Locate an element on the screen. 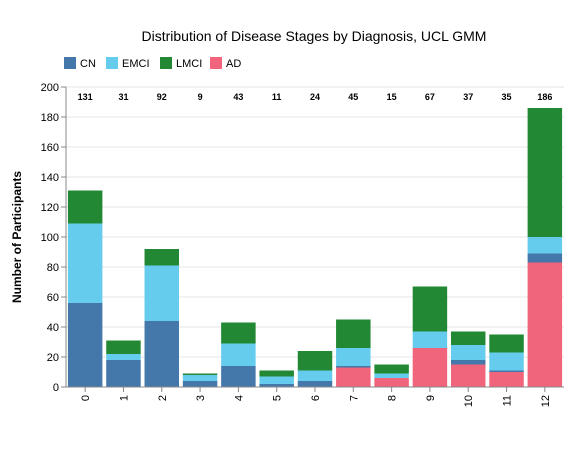 The image size is (574, 452). x-tick-label: 3 is located at coordinates (201, 398).